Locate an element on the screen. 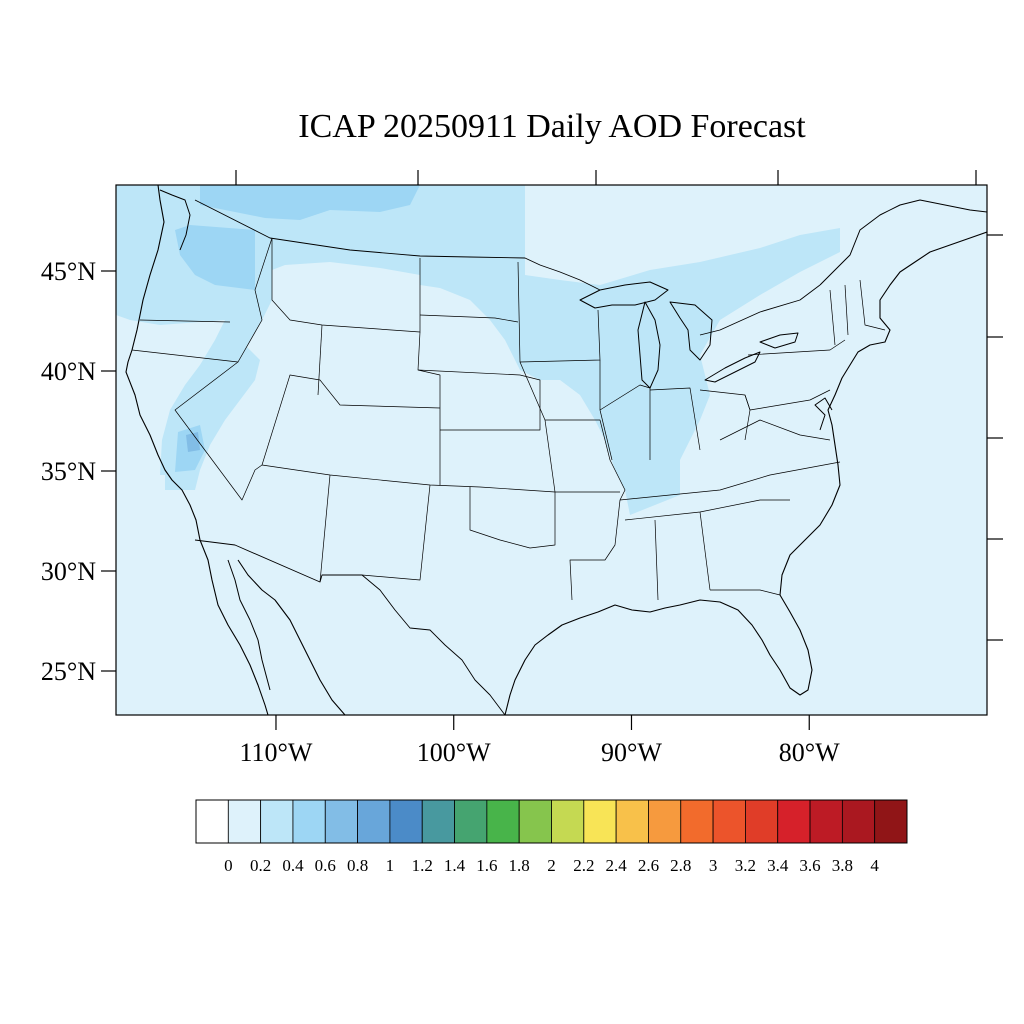 This screenshot has width=1024, height=1024. aod-patch-great-lakes is located at coordinates (630, 371).